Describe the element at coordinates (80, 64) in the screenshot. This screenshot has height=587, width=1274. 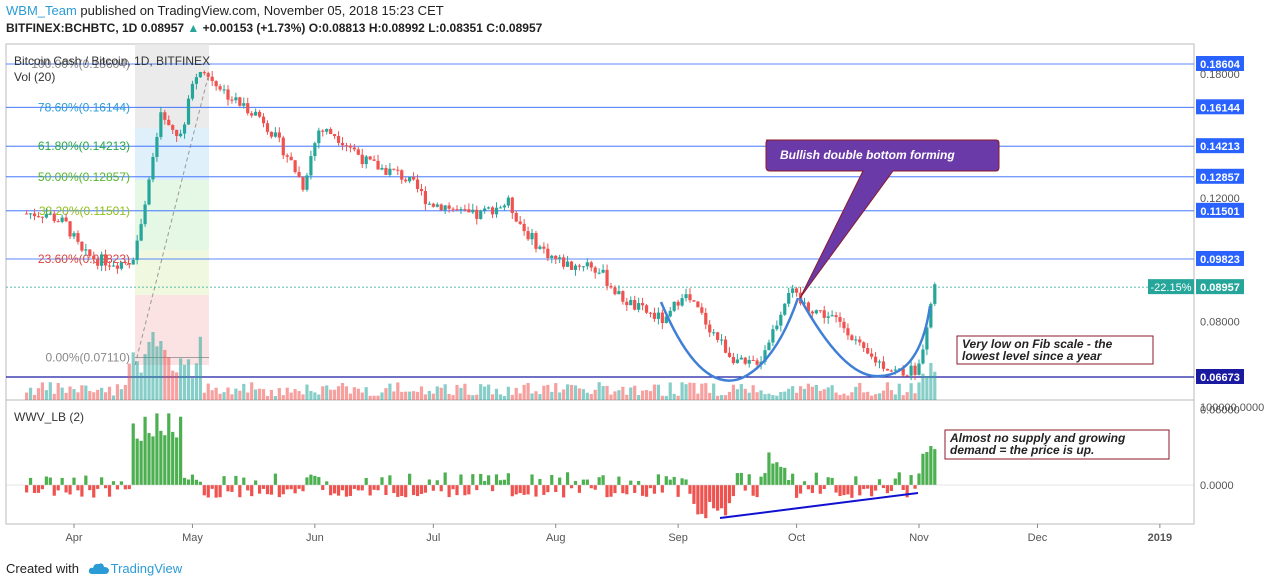
I see `fib-label: 100.00%(0.18604)` at that location.